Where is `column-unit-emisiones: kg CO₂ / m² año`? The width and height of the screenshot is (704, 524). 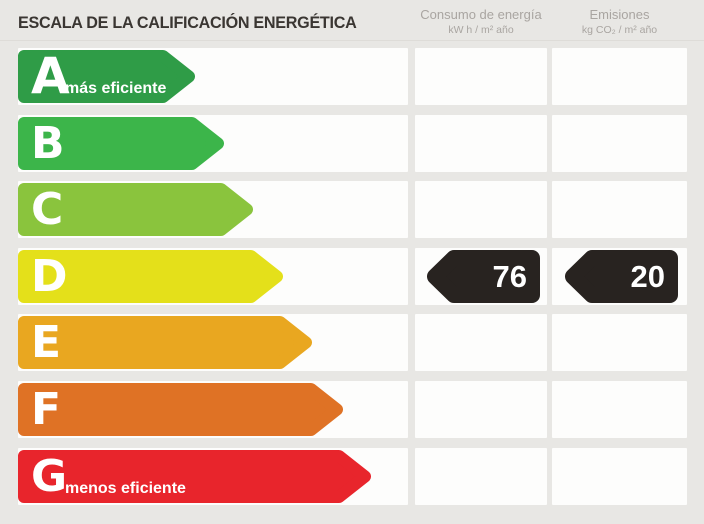 column-unit-emisiones: kg CO₂ / m² año is located at coordinates (619, 30).